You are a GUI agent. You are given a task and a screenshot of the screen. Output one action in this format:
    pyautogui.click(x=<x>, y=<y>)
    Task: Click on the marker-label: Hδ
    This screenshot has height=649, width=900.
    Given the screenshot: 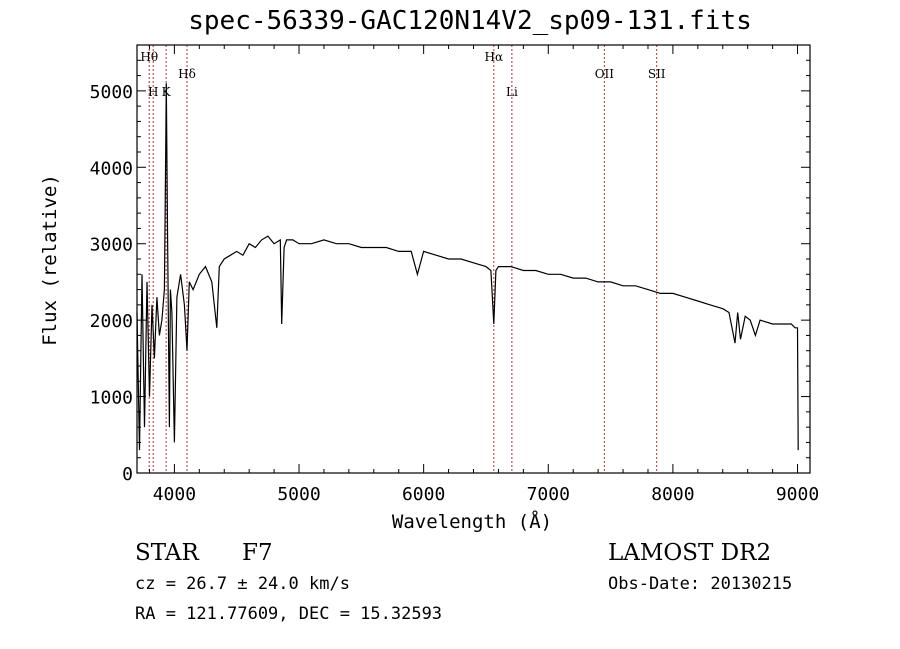 What is the action you would take?
    pyautogui.click(x=187, y=74)
    